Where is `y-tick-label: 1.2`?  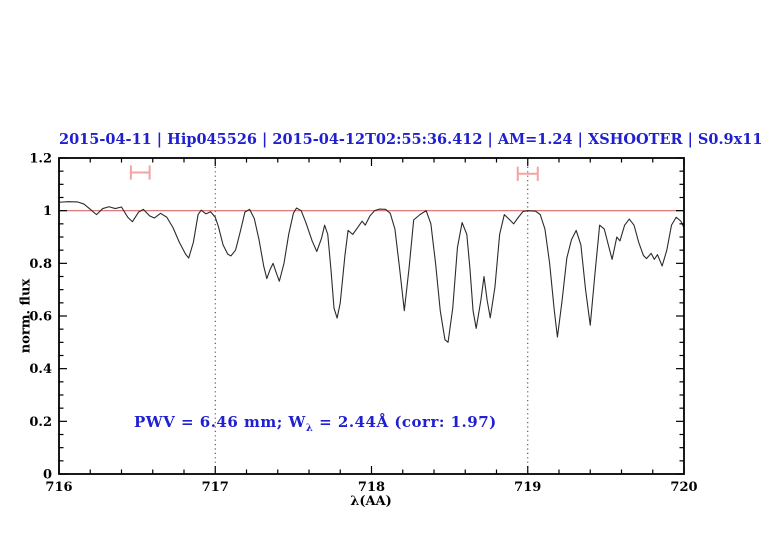 y-tick-label: 1.2 is located at coordinates (40, 159).